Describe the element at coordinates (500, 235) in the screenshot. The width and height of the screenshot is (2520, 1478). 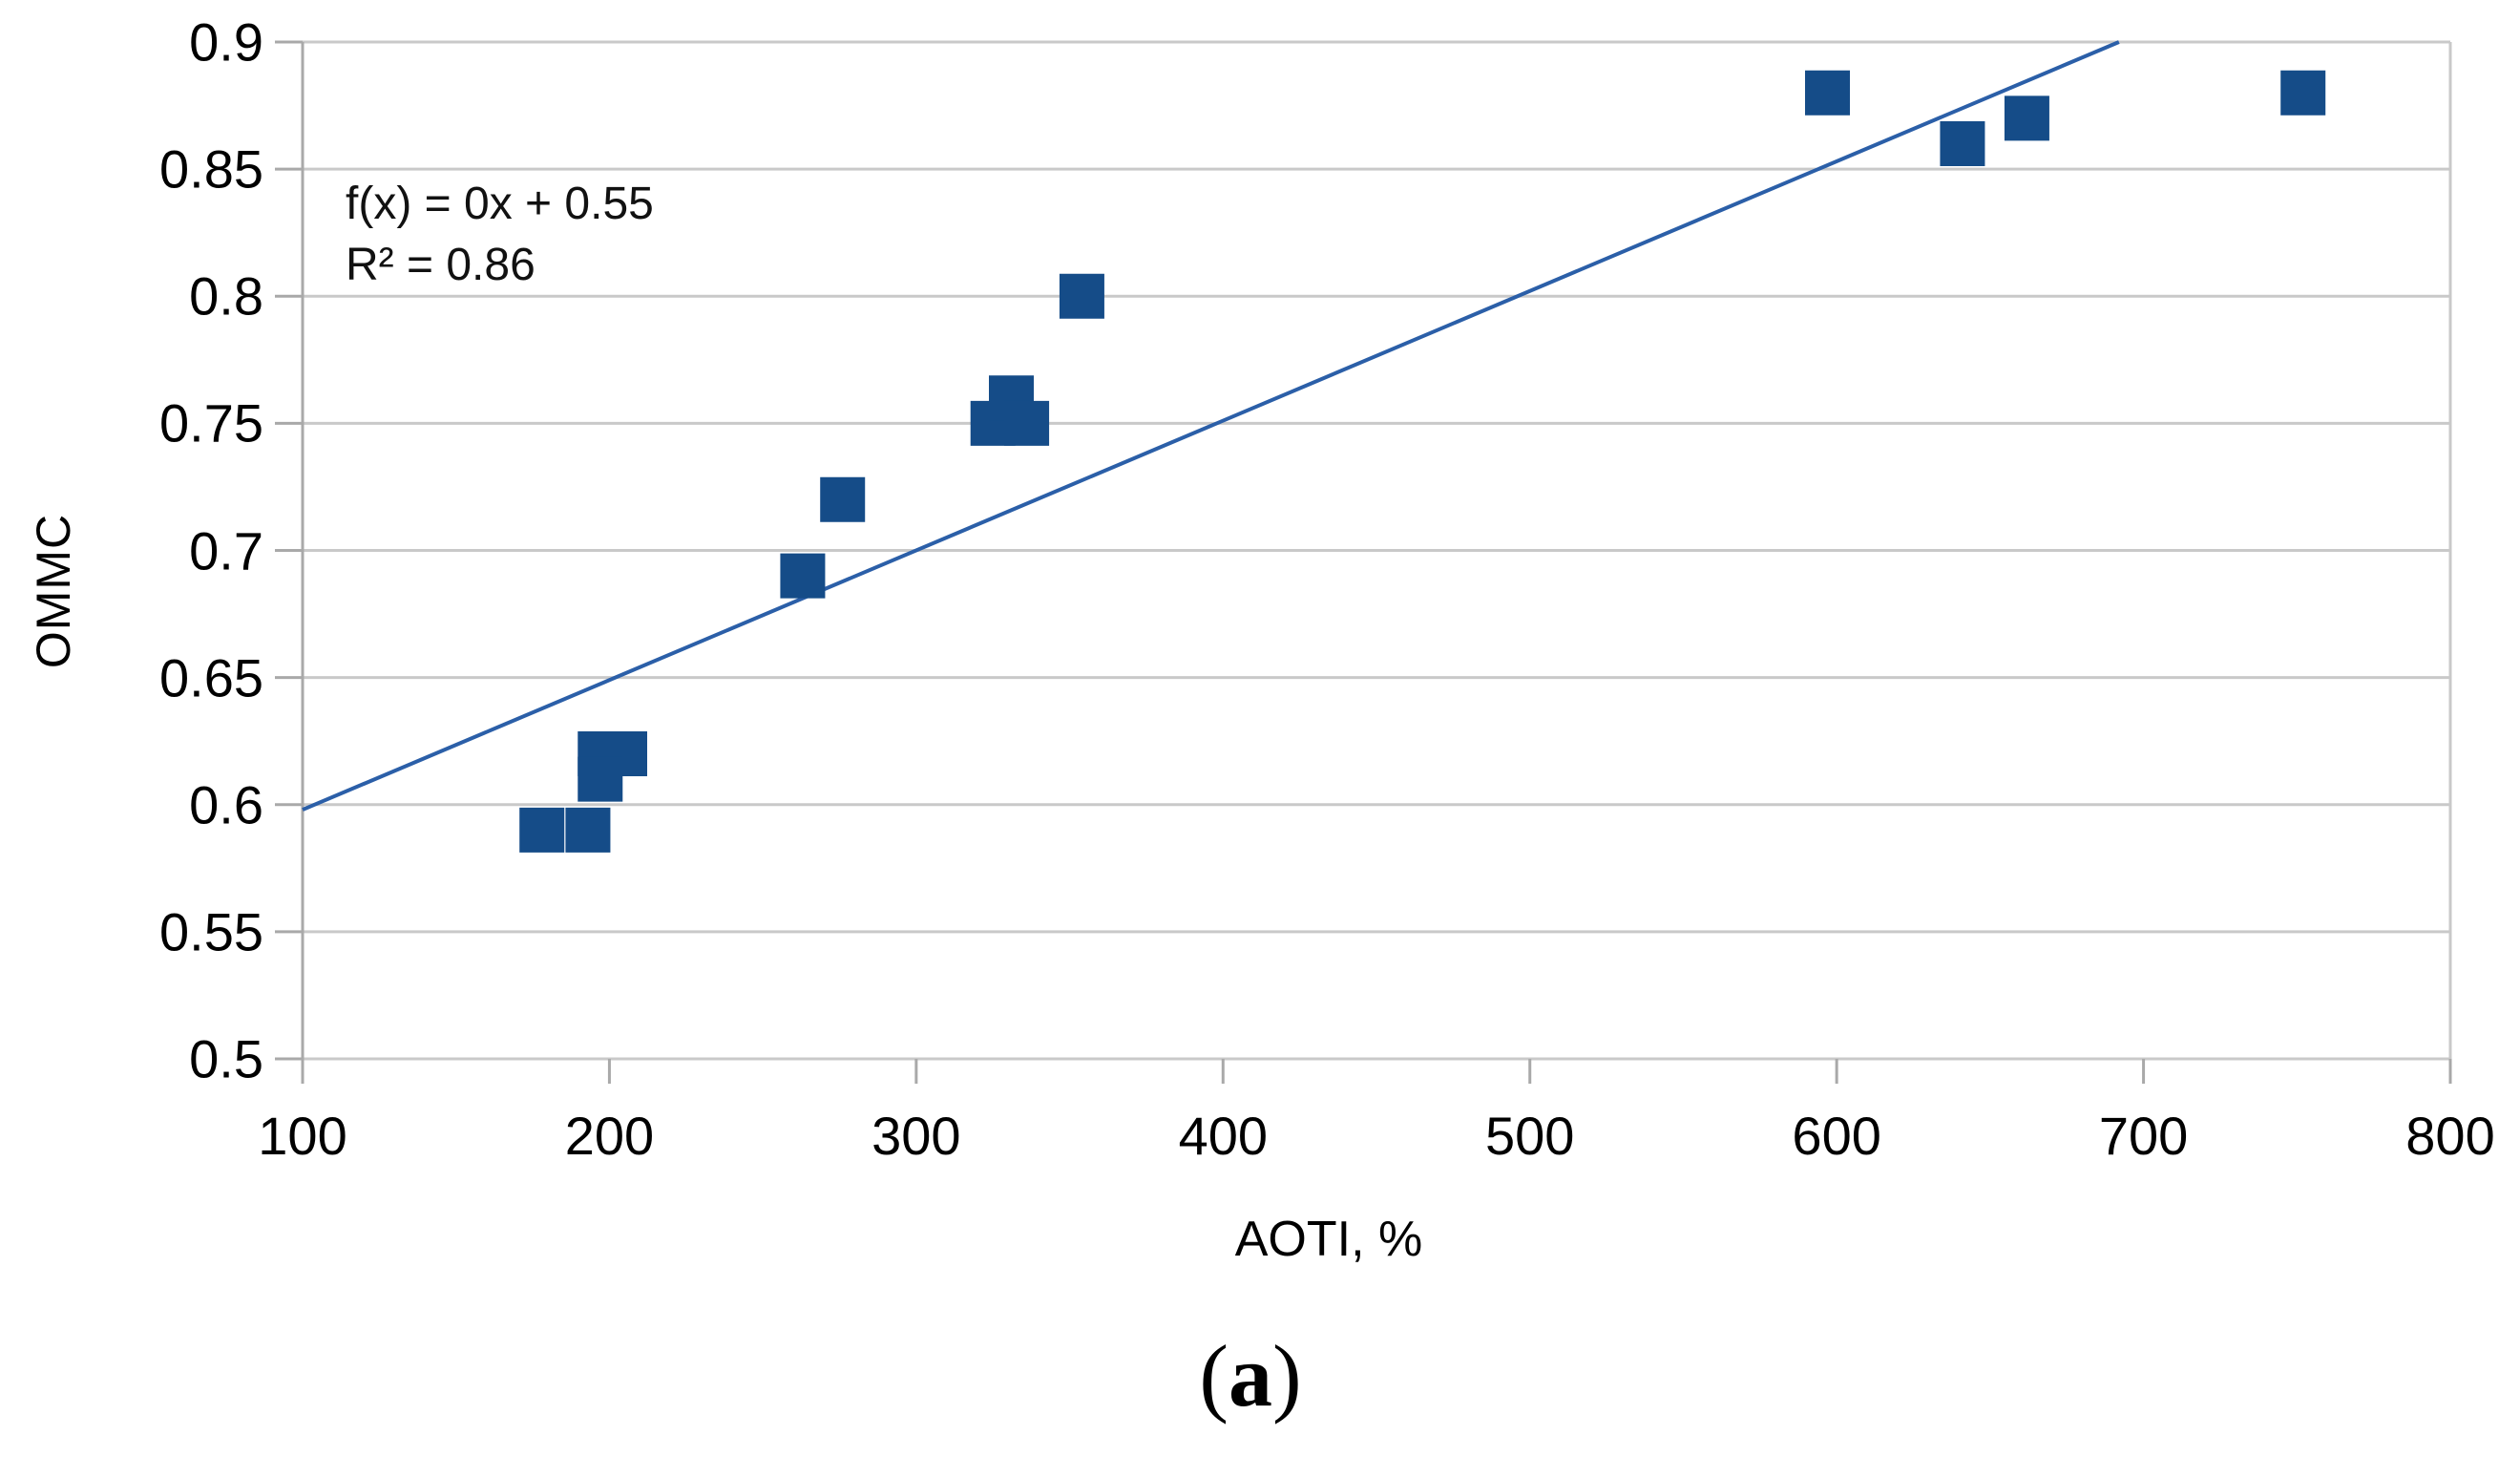
I see `trendline-annotation: f(x) = 0x + 0.55 R² = 0.86` at that location.